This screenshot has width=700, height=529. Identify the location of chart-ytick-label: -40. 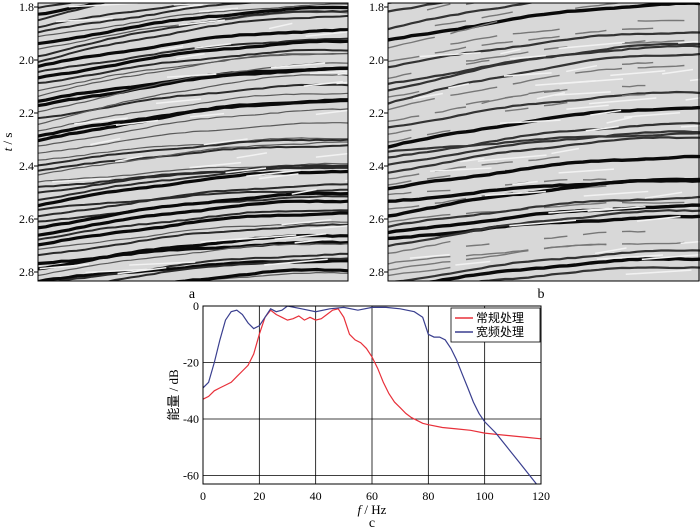
(191, 419).